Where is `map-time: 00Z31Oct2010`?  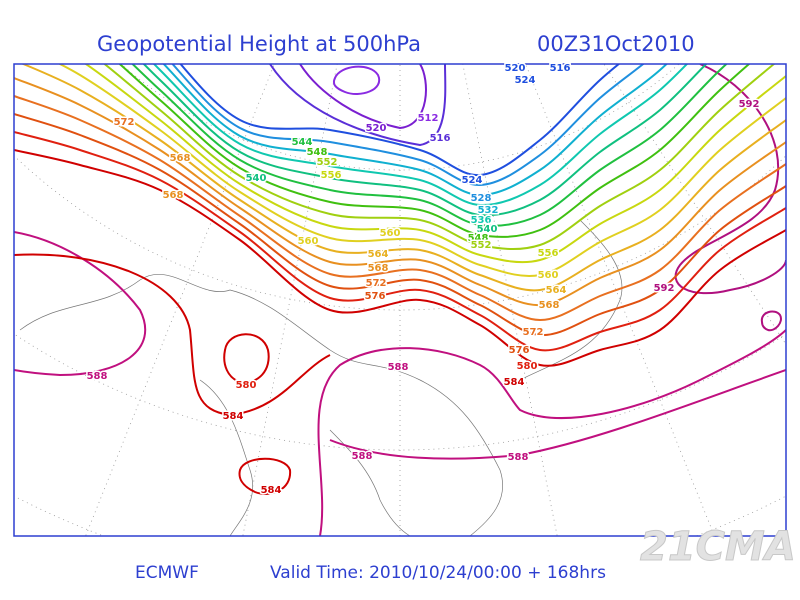
map-time: 00Z31Oct2010 is located at coordinates (616, 44).